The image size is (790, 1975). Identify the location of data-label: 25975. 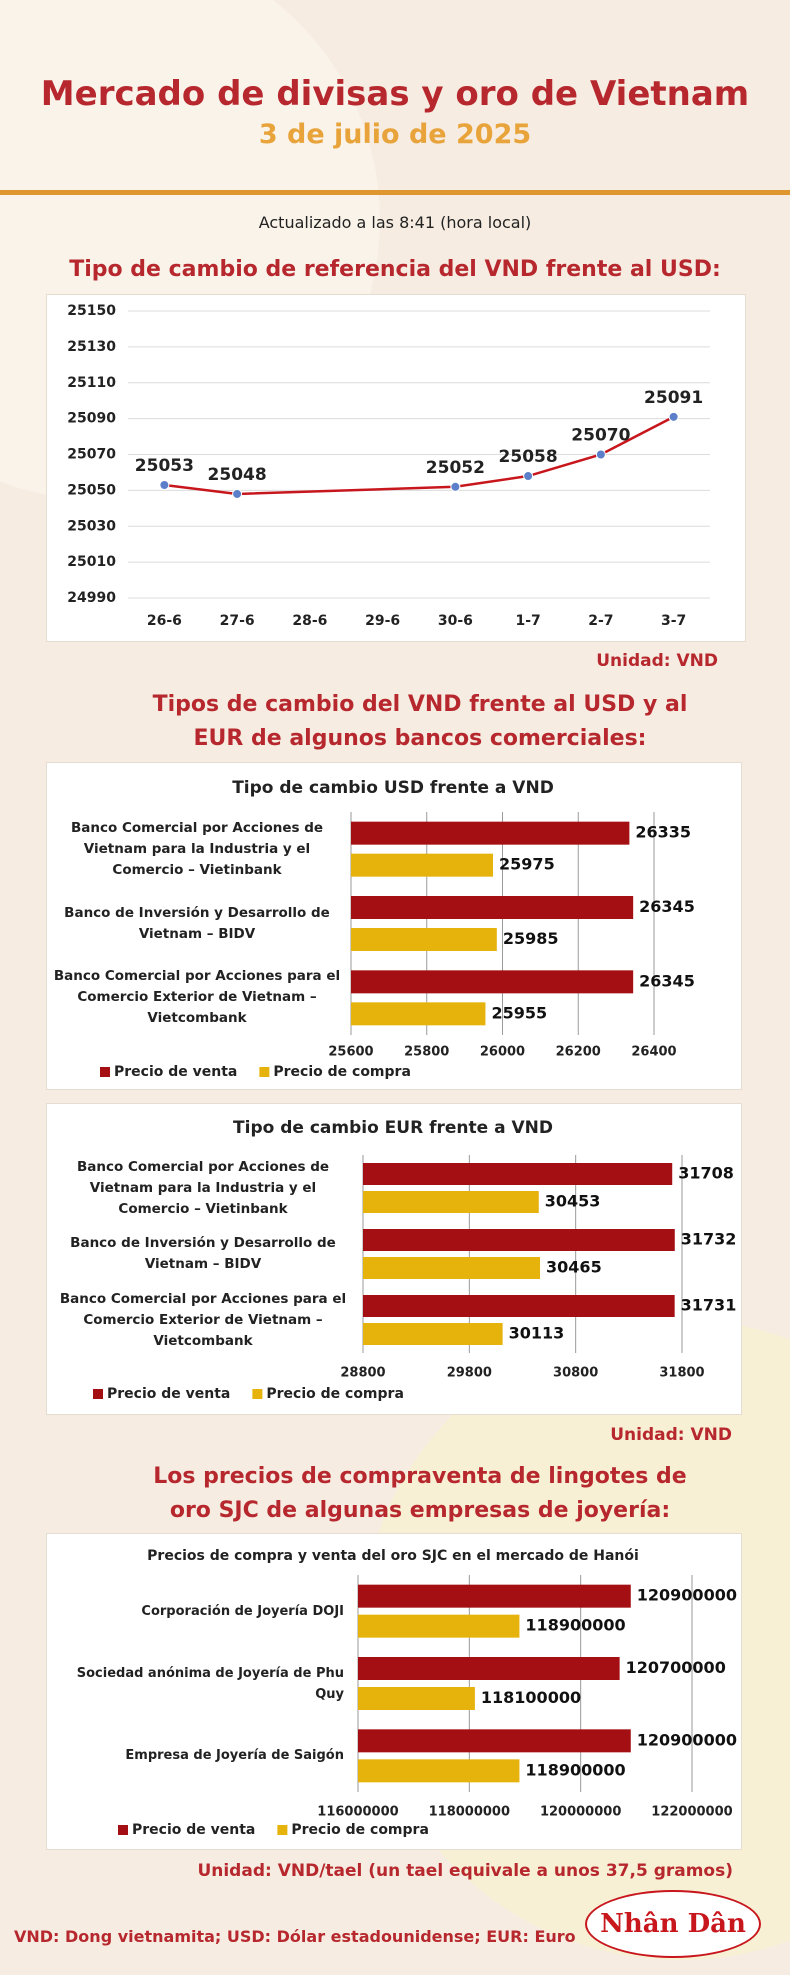
(527, 864).